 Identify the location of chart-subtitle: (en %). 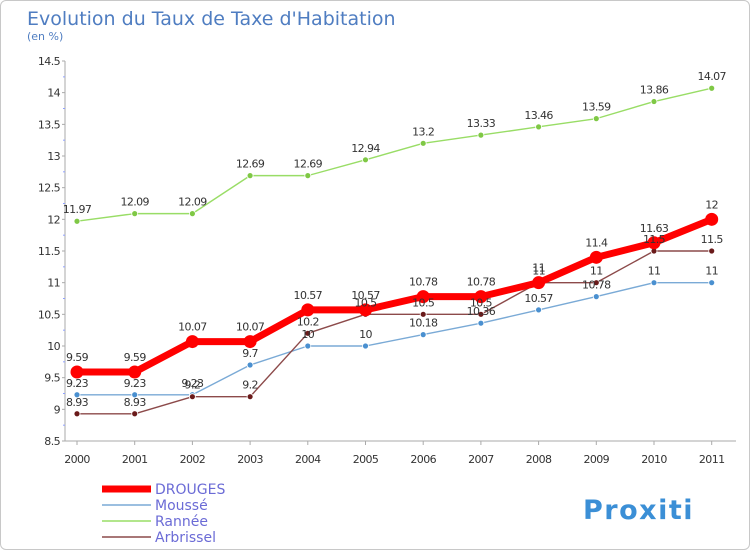
(45, 36).